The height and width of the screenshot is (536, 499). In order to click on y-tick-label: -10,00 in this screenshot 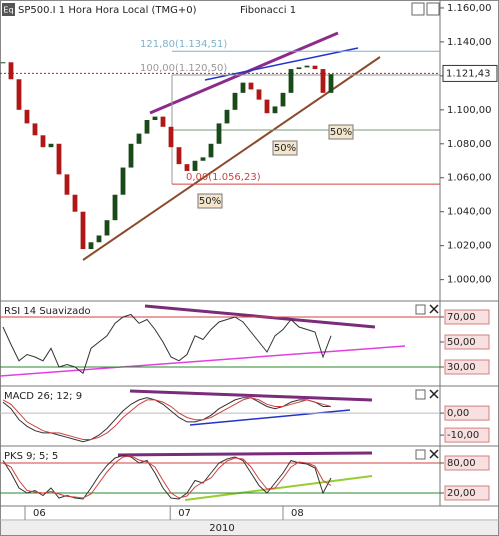, I will do `click(463, 435)`.